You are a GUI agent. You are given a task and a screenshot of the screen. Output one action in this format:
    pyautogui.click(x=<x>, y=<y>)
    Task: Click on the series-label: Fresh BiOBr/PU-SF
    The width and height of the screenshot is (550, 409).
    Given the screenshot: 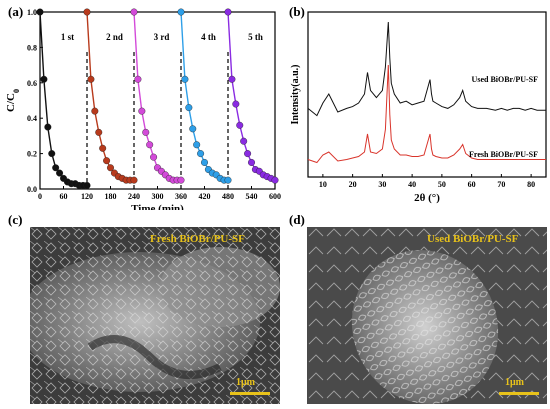 What is the action you would take?
    pyautogui.click(x=503, y=154)
    